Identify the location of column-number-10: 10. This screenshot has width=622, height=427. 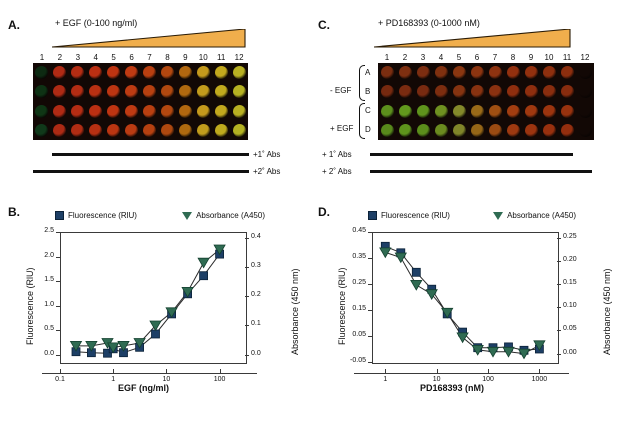
(549, 57).